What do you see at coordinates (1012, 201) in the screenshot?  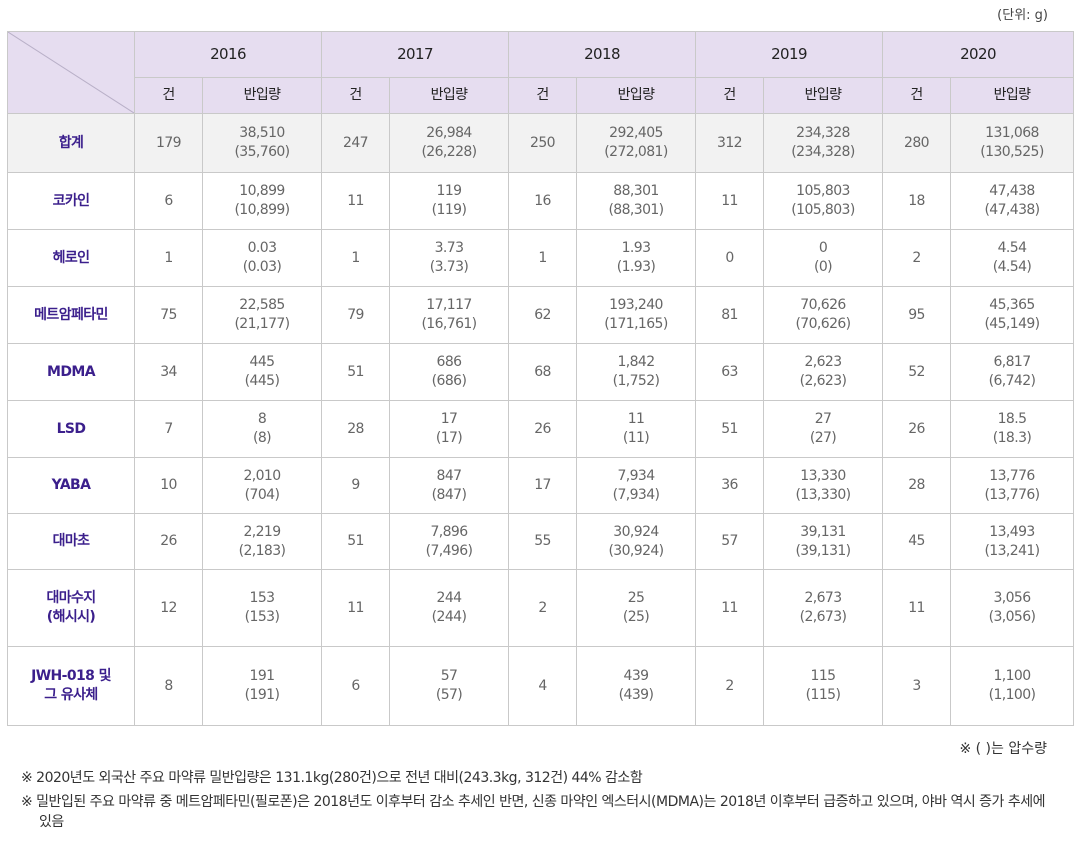 I see `amount-cell: 47,438 (47,438)` at bounding box center [1012, 201].